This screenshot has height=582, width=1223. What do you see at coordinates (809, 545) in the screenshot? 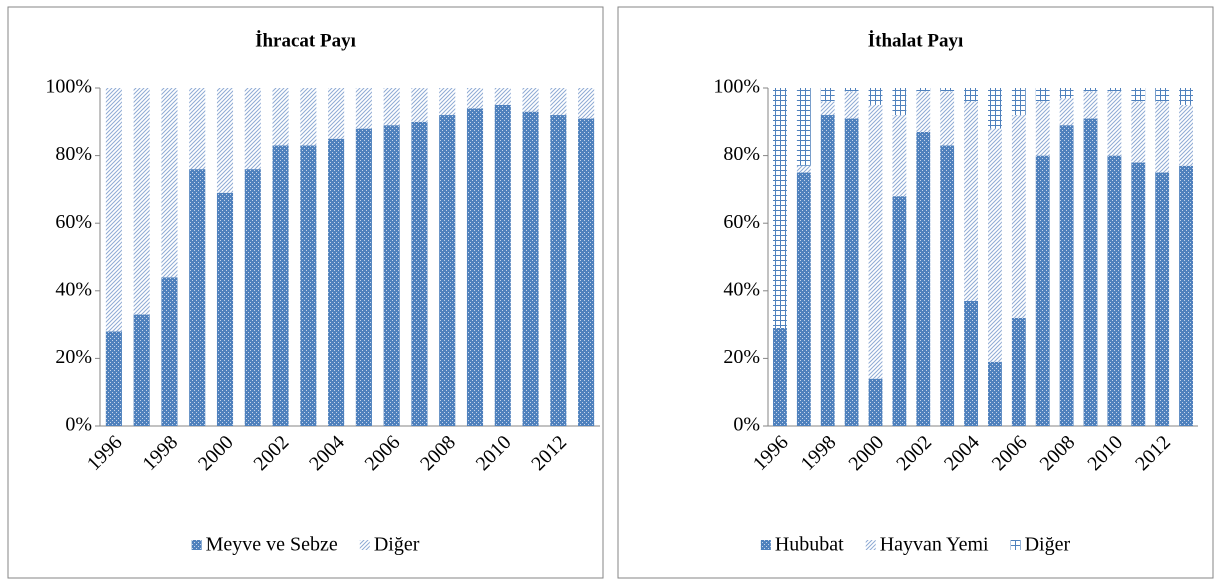
I see `legend-label: Hububat` at bounding box center [809, 545].